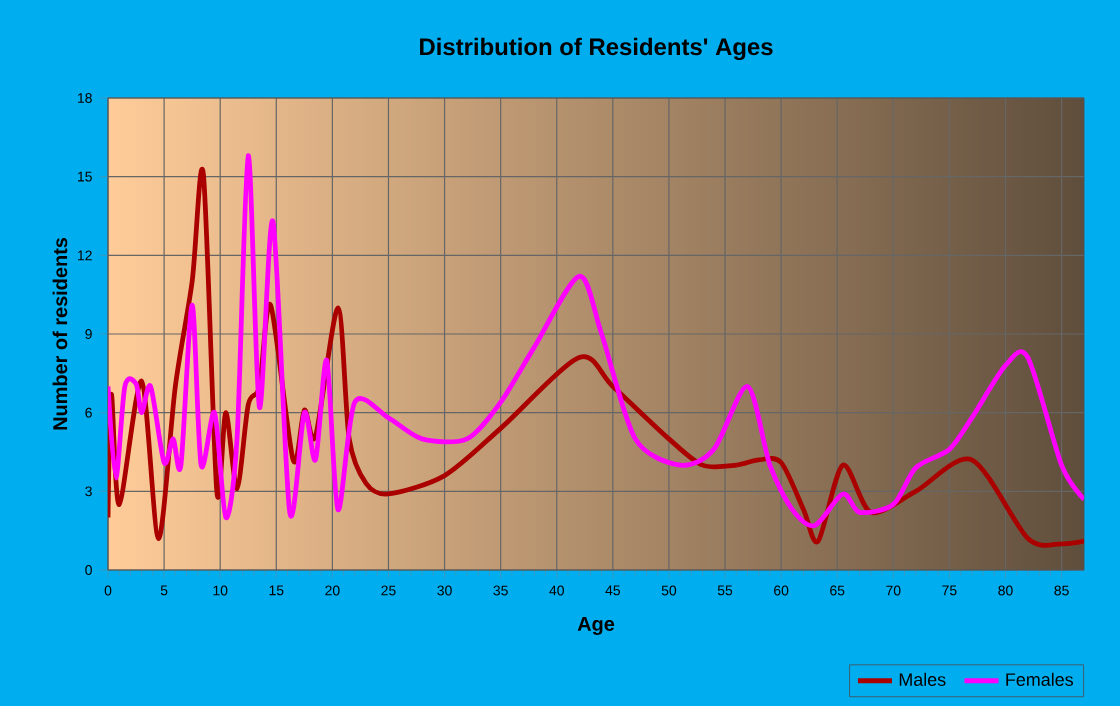 Image resolution: width=1120 pixels, height=706 pixels. What do you see at coordinates (60, 333) in the screenshot?
I see `y-axis-title: Number of residents` at bounding box center [60, 333].